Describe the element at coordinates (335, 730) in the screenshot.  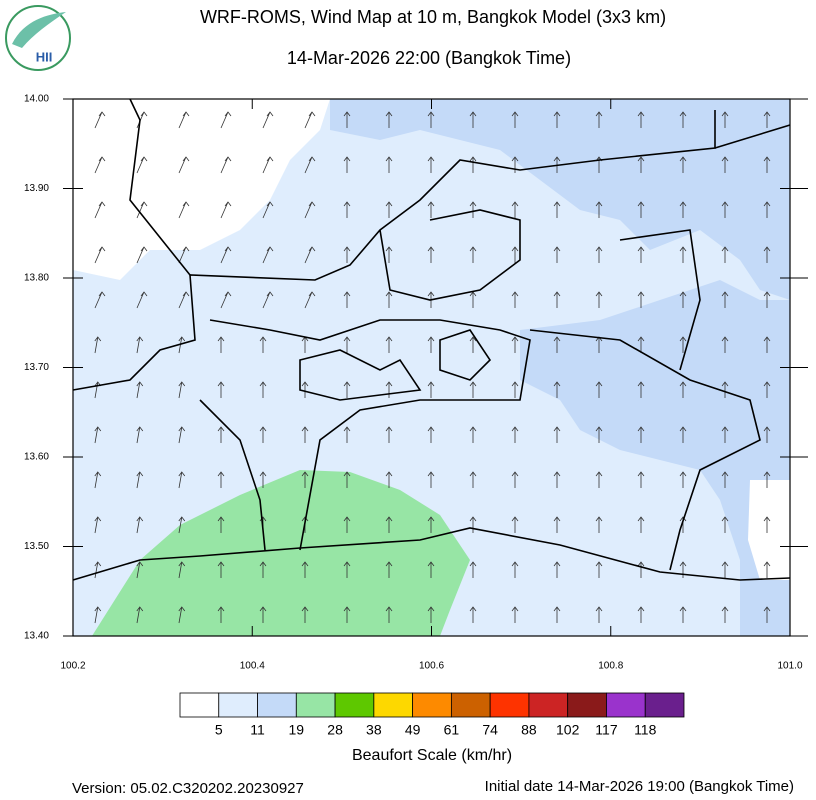
I see `colorbar-label: 28` at that location.